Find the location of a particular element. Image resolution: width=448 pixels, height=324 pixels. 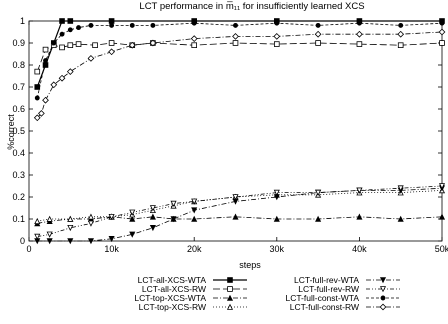

y-tick-label: 0.4 is located at coordinates (18, 153).